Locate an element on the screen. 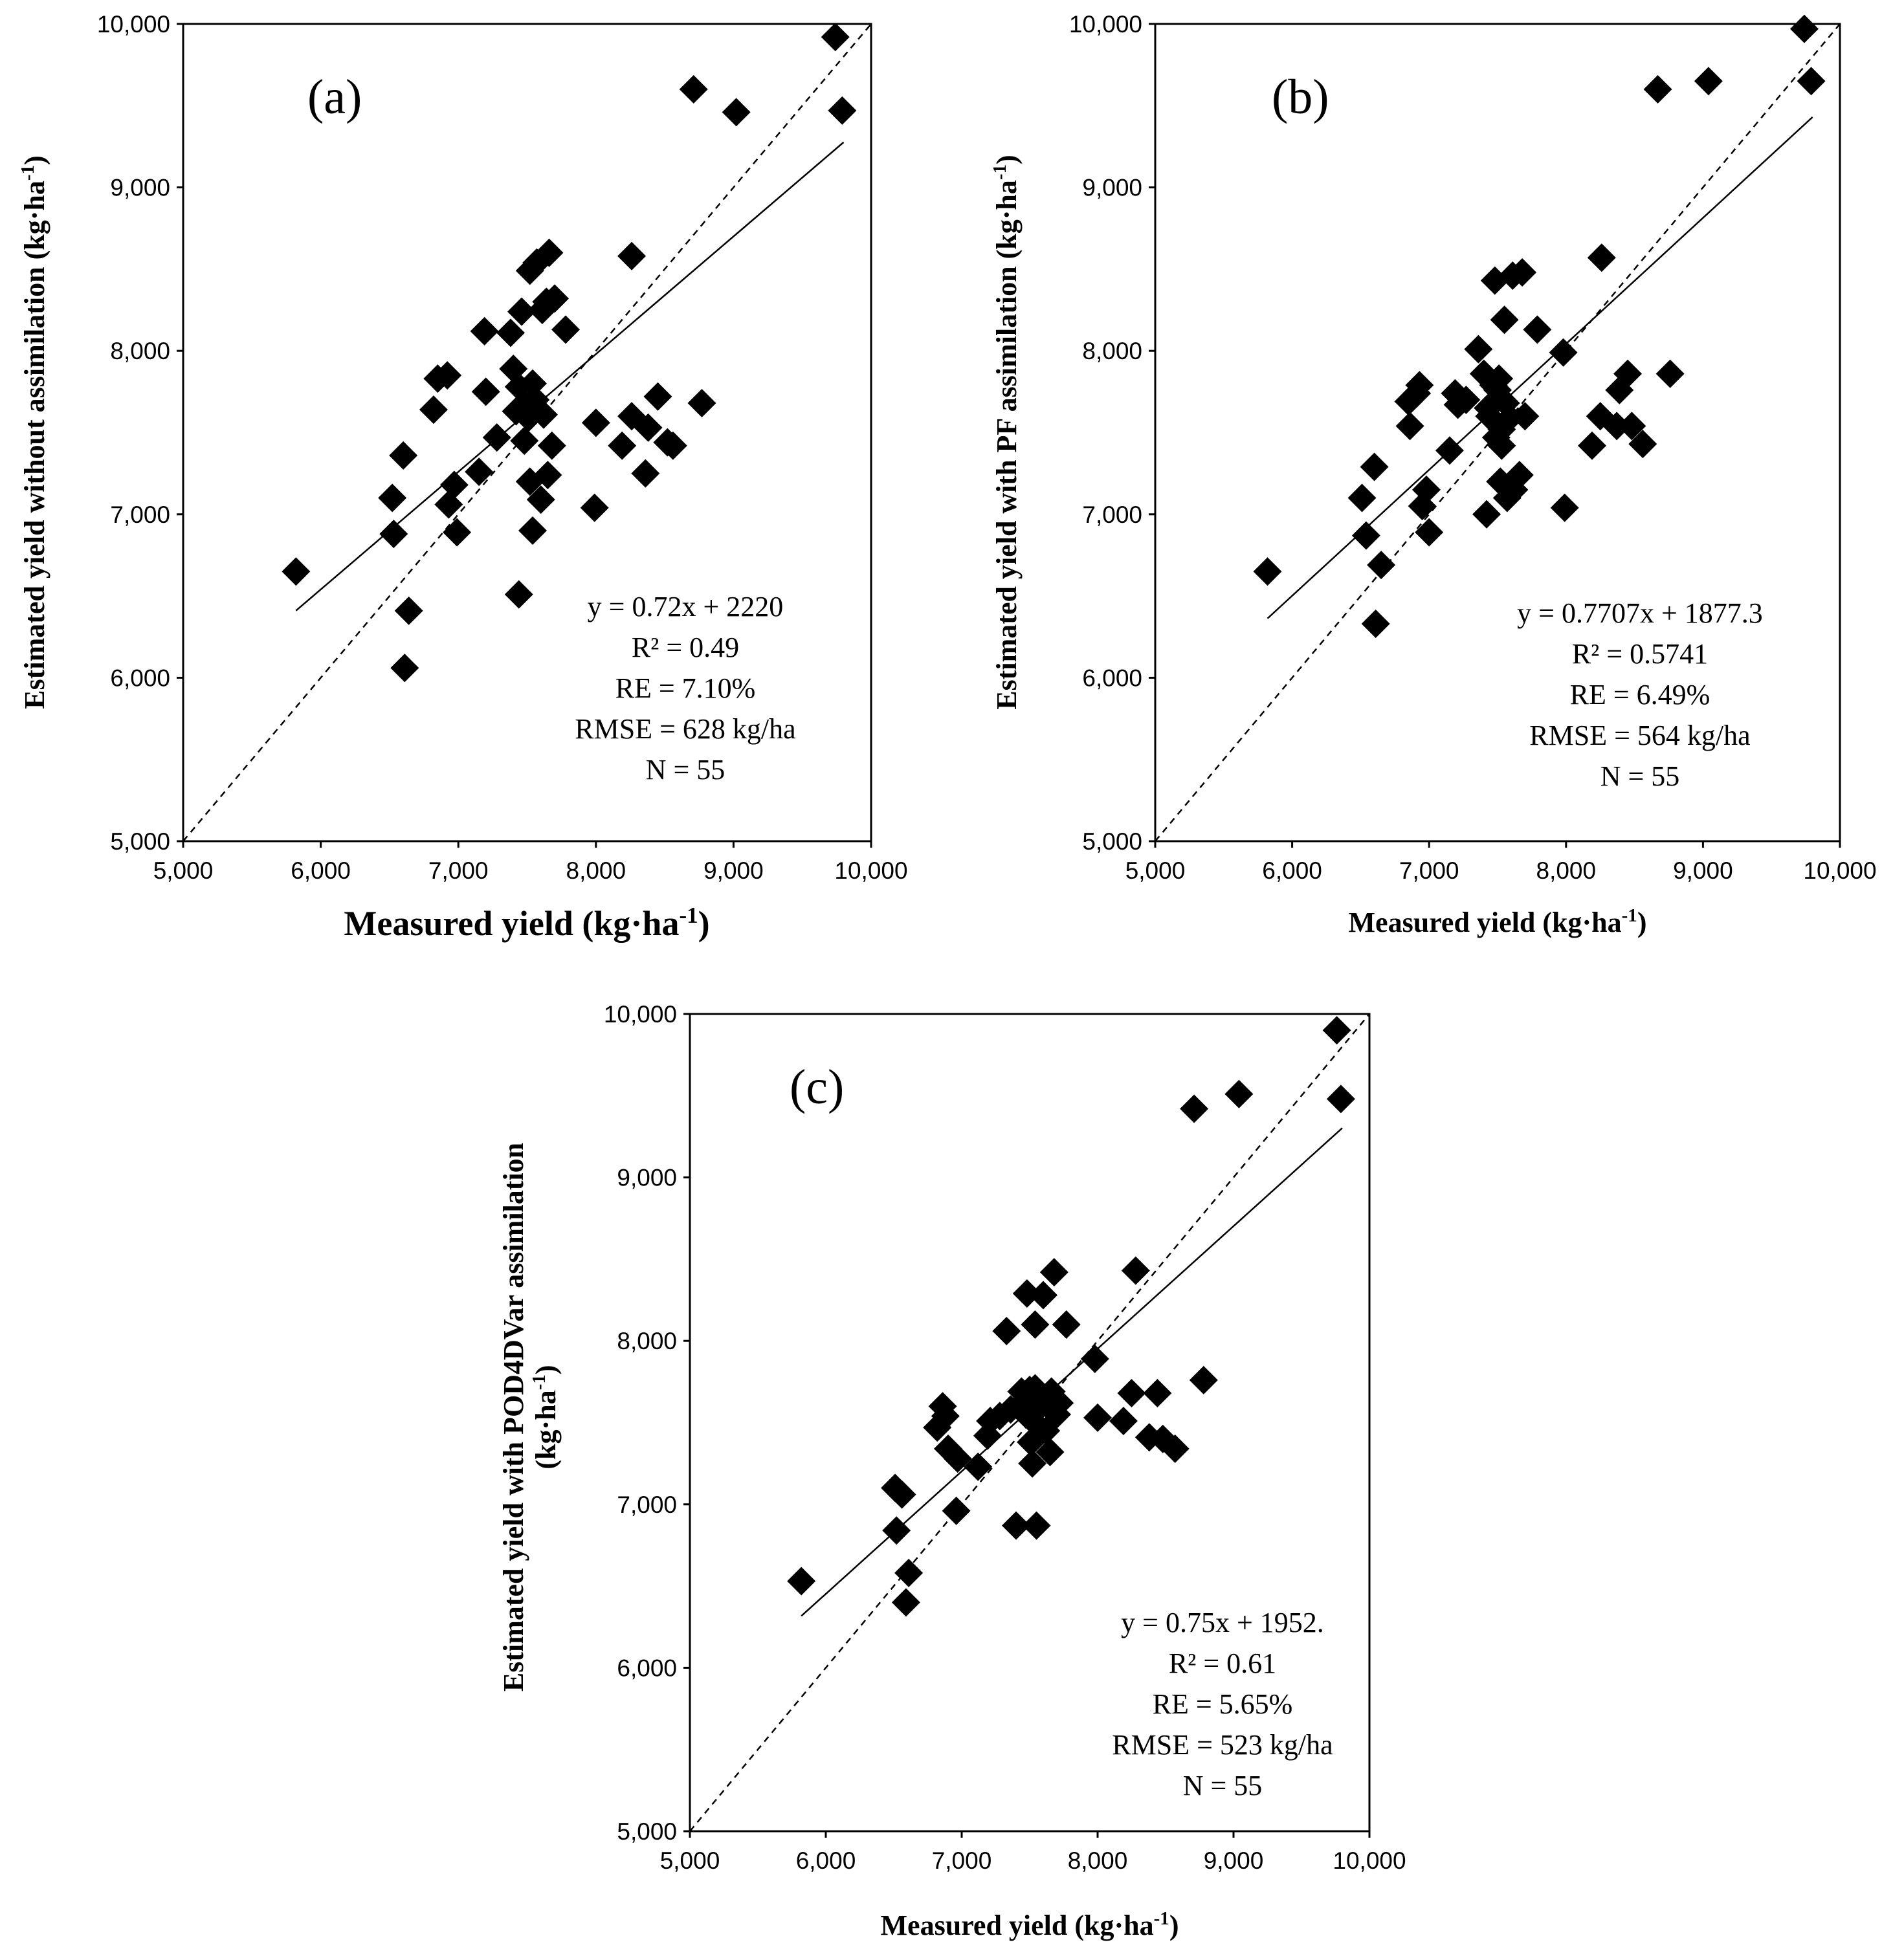 Image resolution: width=1893 pixels, height=1960 pixels. stats-line: RE = 6.49% is located at coordinates (1640, 695).